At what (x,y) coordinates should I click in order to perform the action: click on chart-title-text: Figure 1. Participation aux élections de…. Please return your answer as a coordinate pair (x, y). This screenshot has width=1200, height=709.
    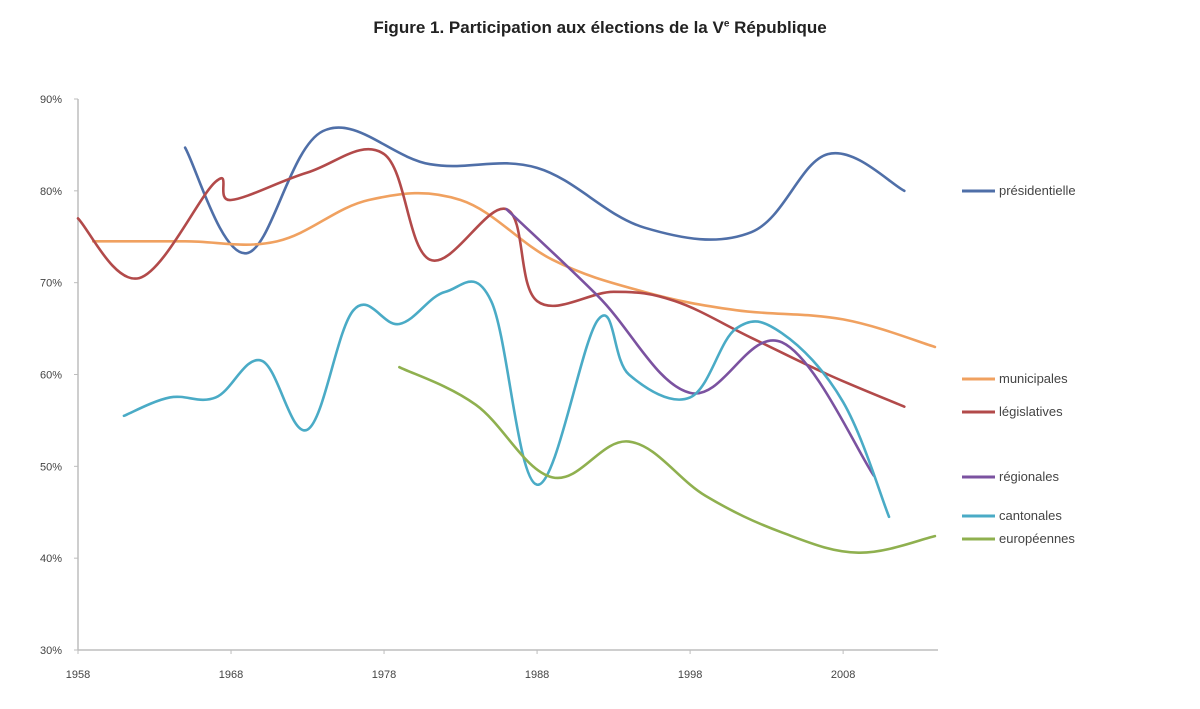
    Looking at the image, I should click on (548, 27).